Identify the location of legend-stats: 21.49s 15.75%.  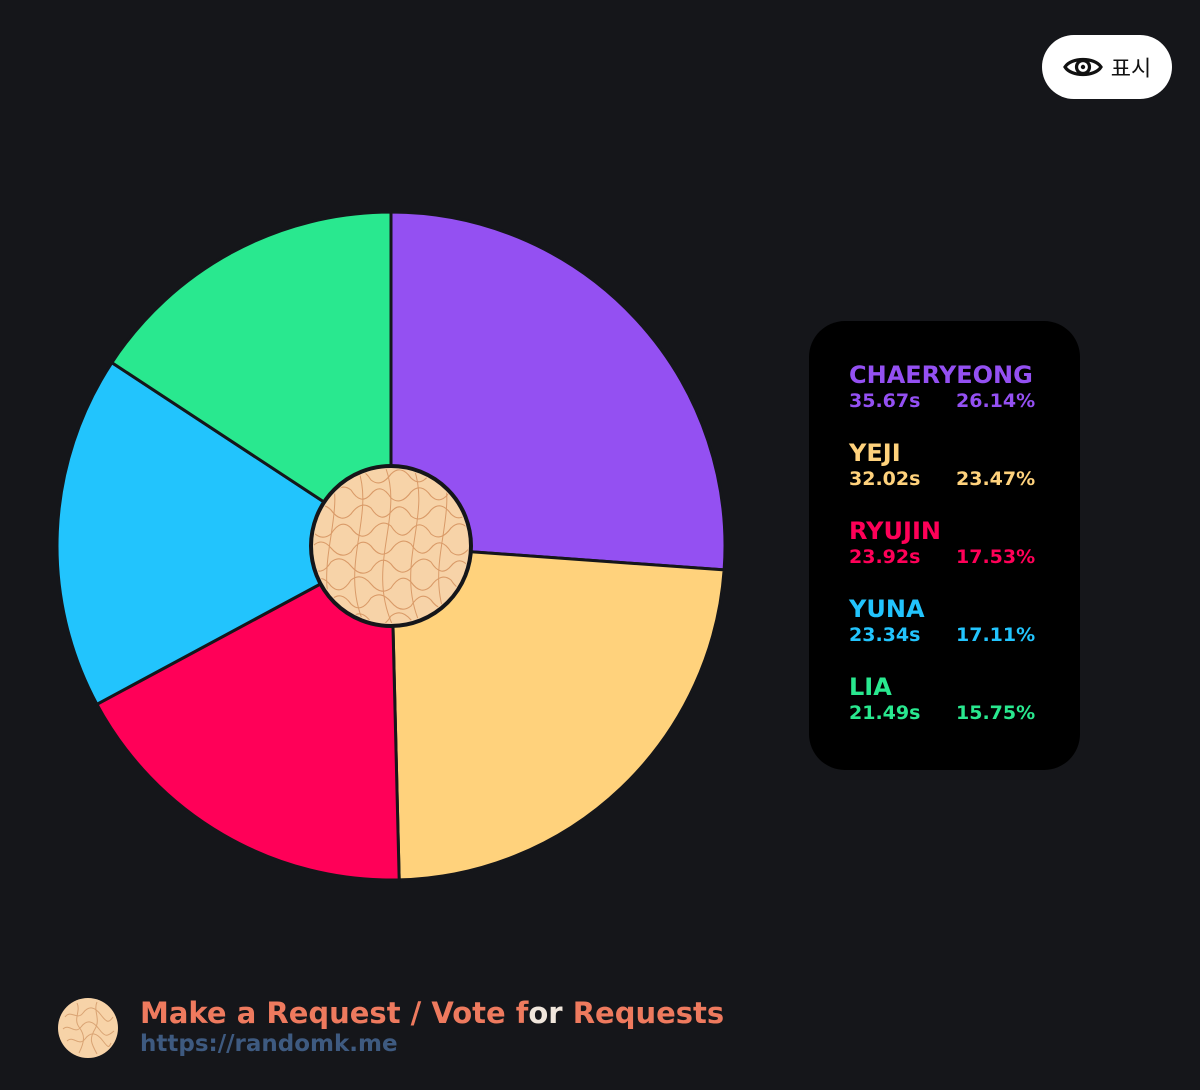
(959, 713).